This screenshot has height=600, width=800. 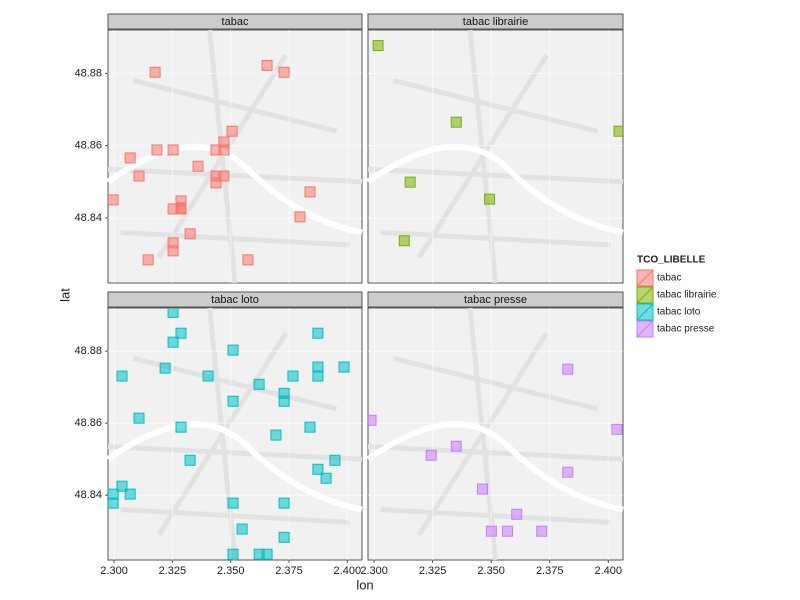 I want to click on facet-strip-label: tabac loto, so click(x=235, y=300).